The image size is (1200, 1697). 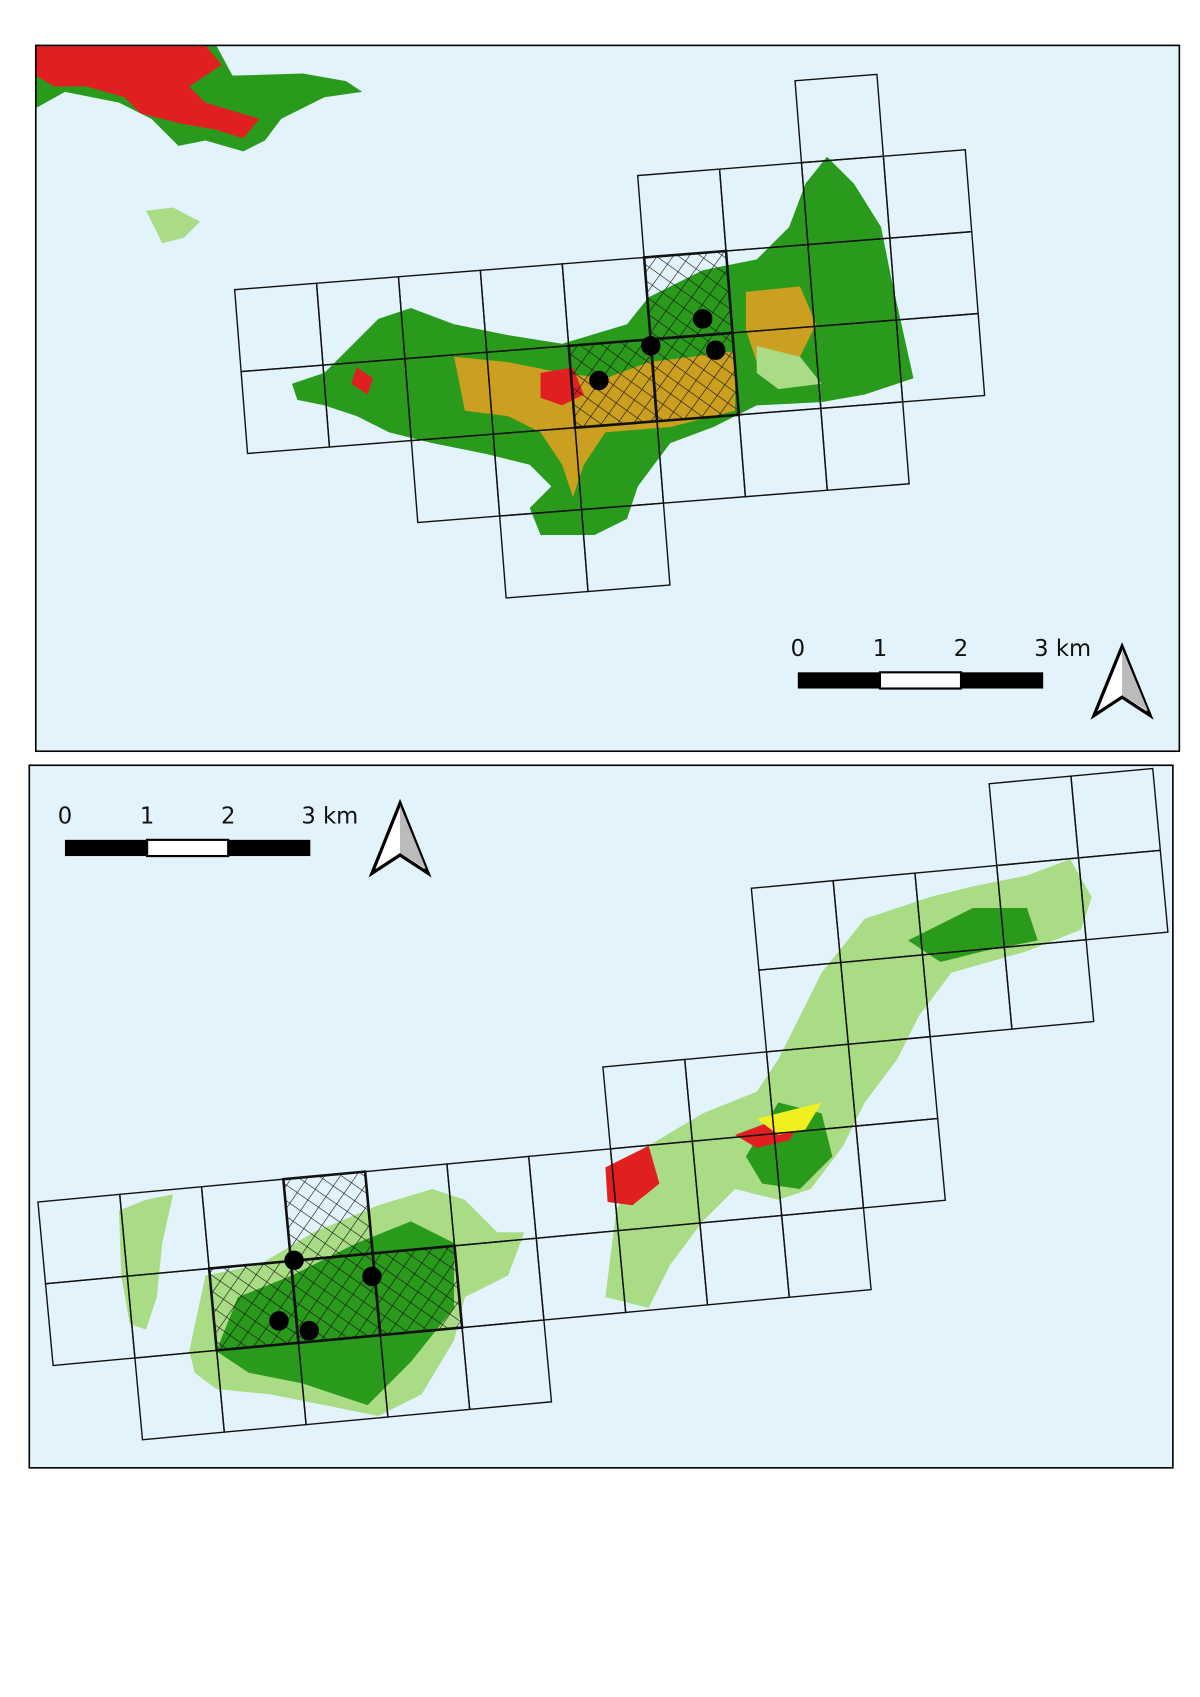 I want to click on scale-bar-bottom: 0 1 2 3 km, so click(x=208, y=831).